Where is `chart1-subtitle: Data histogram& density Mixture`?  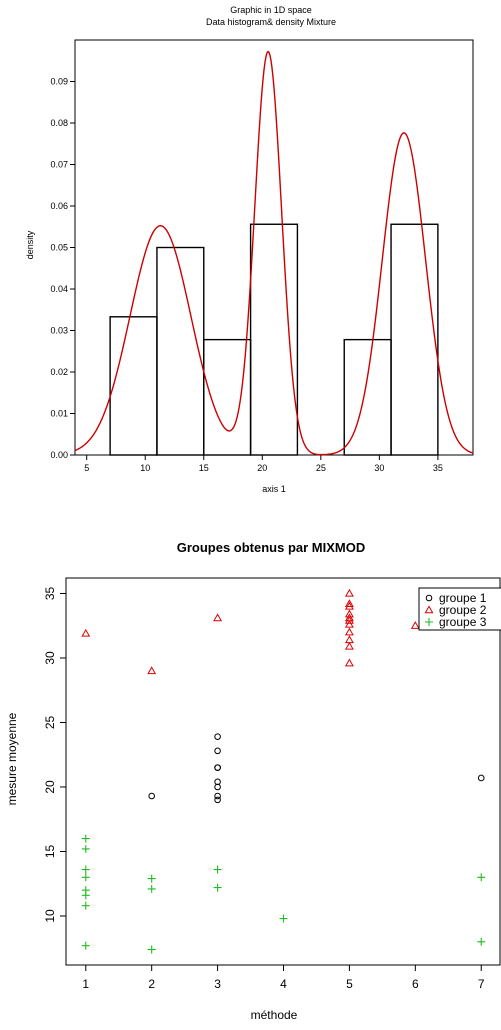 chart1-subtitle: Data histogram& density Mixture is located at coordinates (271, 22).